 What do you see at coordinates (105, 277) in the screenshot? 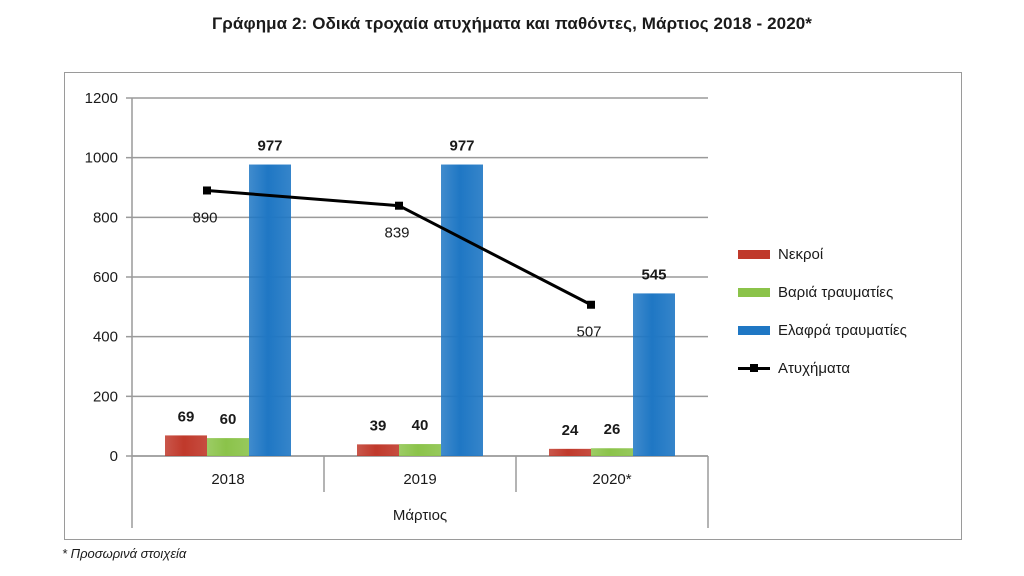
I see `y-tick-label: 600` at bounding box center [105, 277].